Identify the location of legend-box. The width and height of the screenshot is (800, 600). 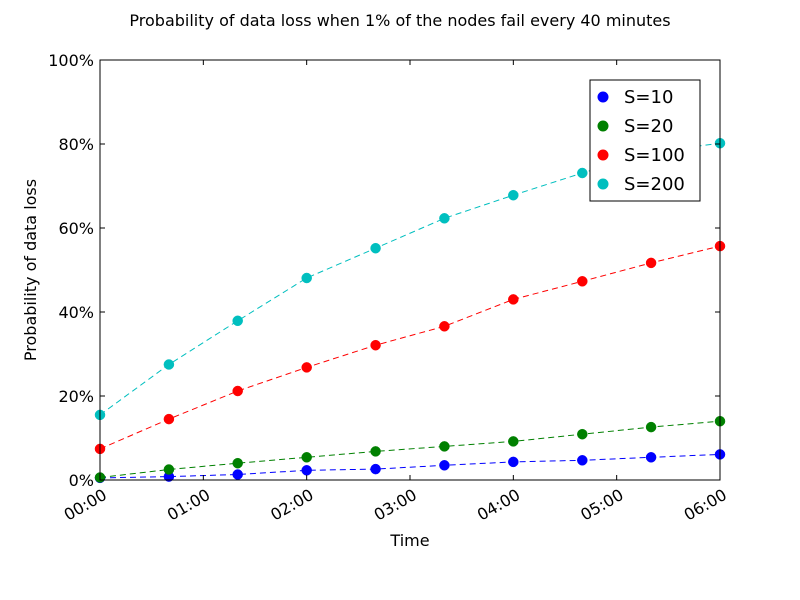
(645, 140).